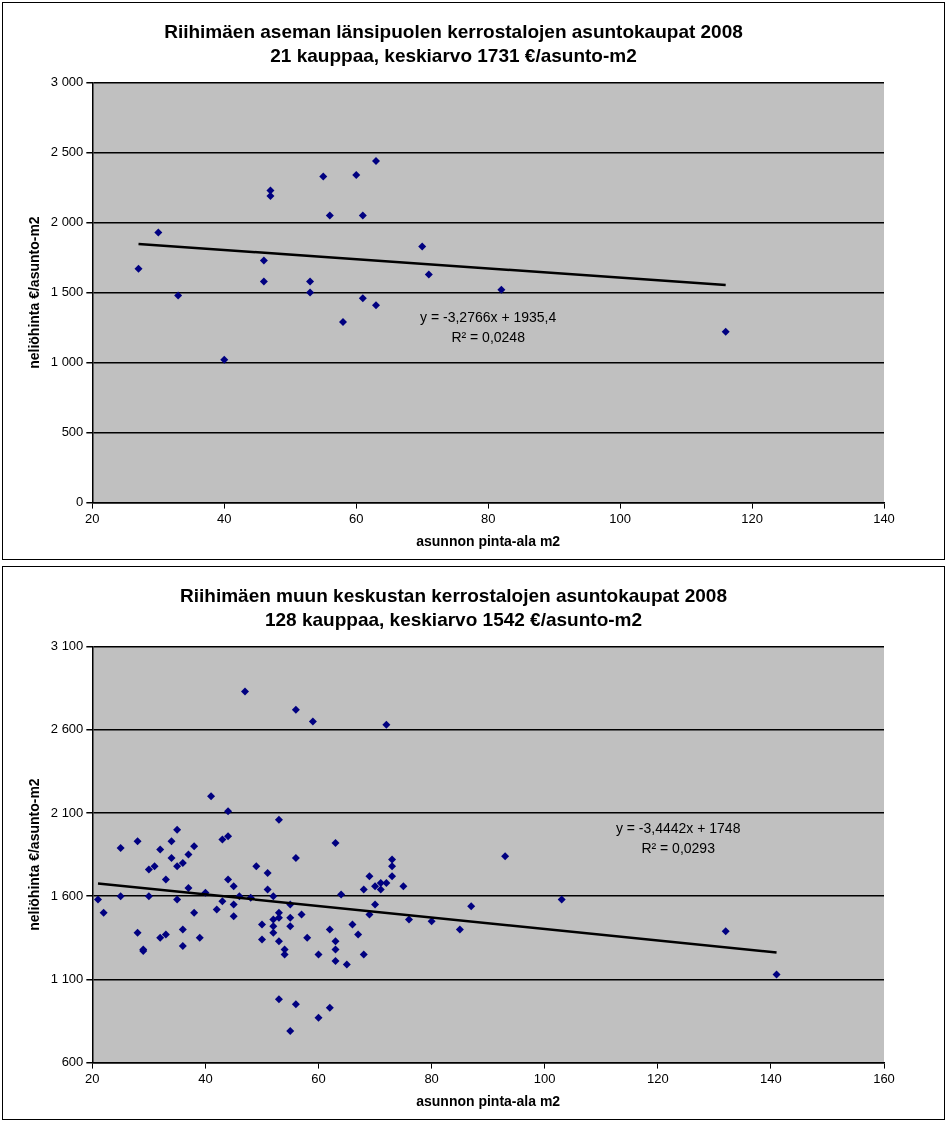 The width and height of the screenshot is (947, 1128). I want to click on y-tick-label: 1 000, so click(67, 362).